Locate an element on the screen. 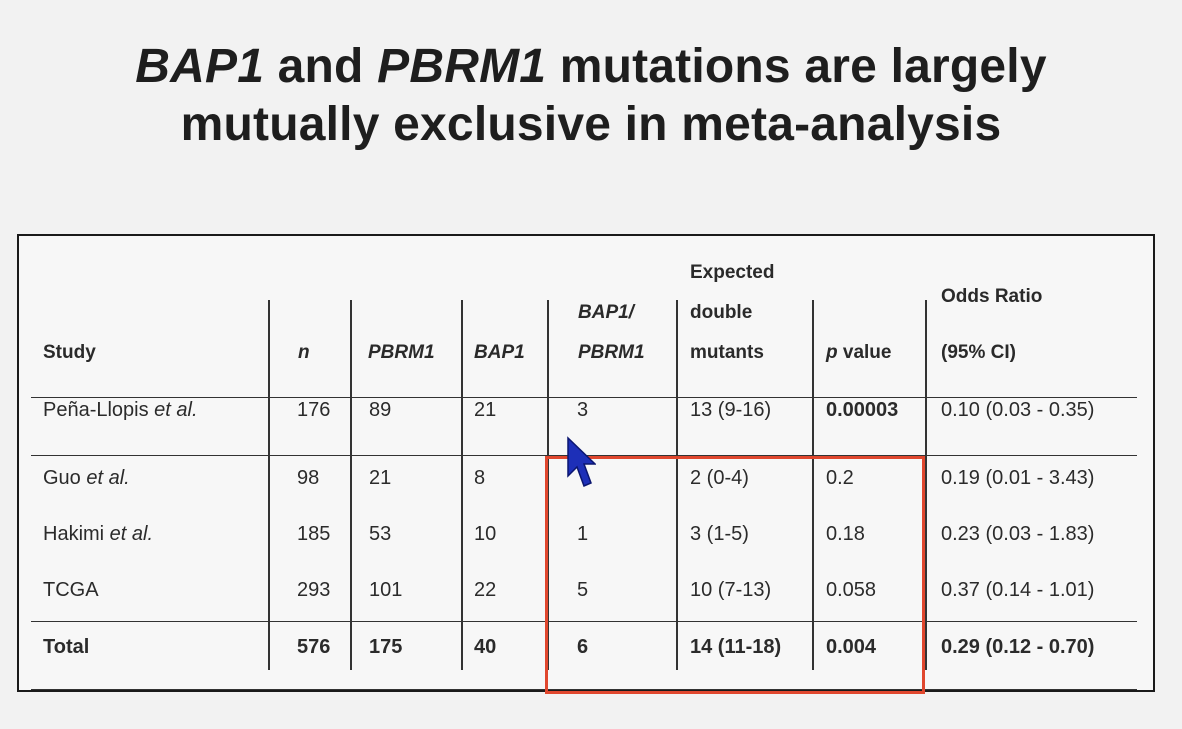 The width and height of the screenshot is (1182, 729). table-row: TCGA is located at coordinates (71, 590).